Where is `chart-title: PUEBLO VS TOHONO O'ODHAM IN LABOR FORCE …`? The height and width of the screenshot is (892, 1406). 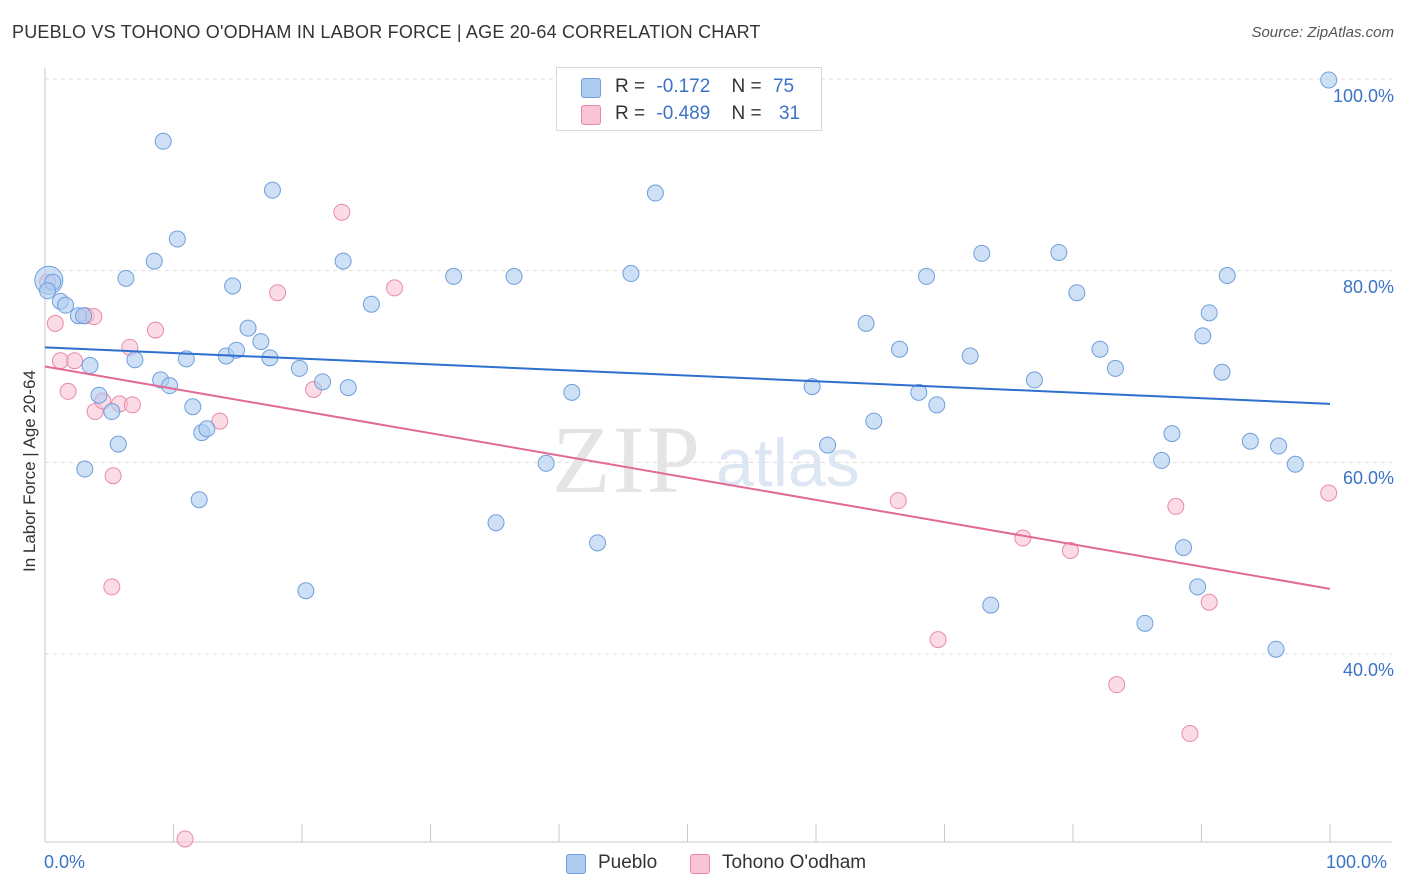 chart-title: PUEBLO VS TOHONO O'ODHAM IN LABOR FORCE … is located at coordinates (386, 32).